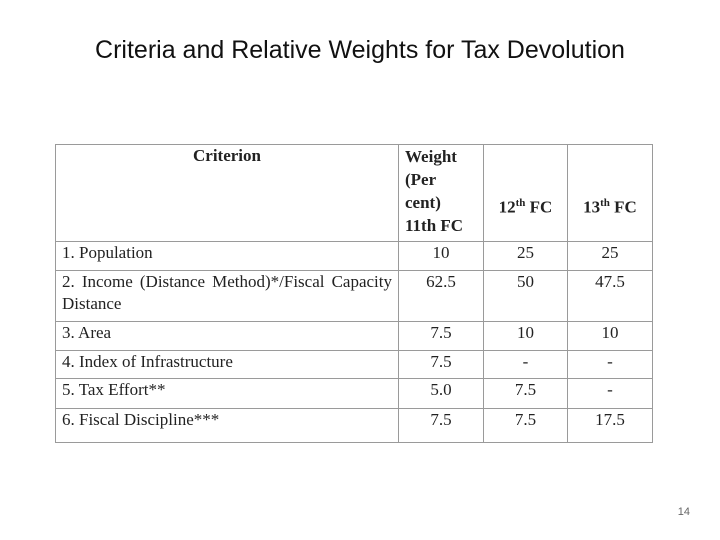 The height and width of the screenshot is (540, 720). What do you see at coordinates (227, 155) in the screenshot?
I see `header-text: Criterion` at bounding box center [227, 155].